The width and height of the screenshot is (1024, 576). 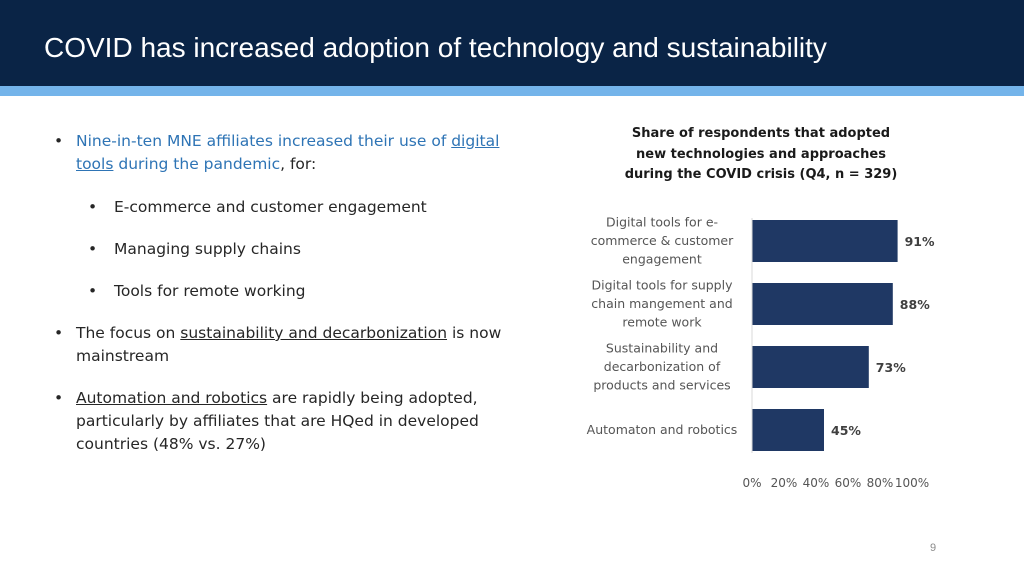 What do you see at coordinates (662, 259) in the screenshot?
I see `category-label-line: engagement` at bounding box center [662, 259].